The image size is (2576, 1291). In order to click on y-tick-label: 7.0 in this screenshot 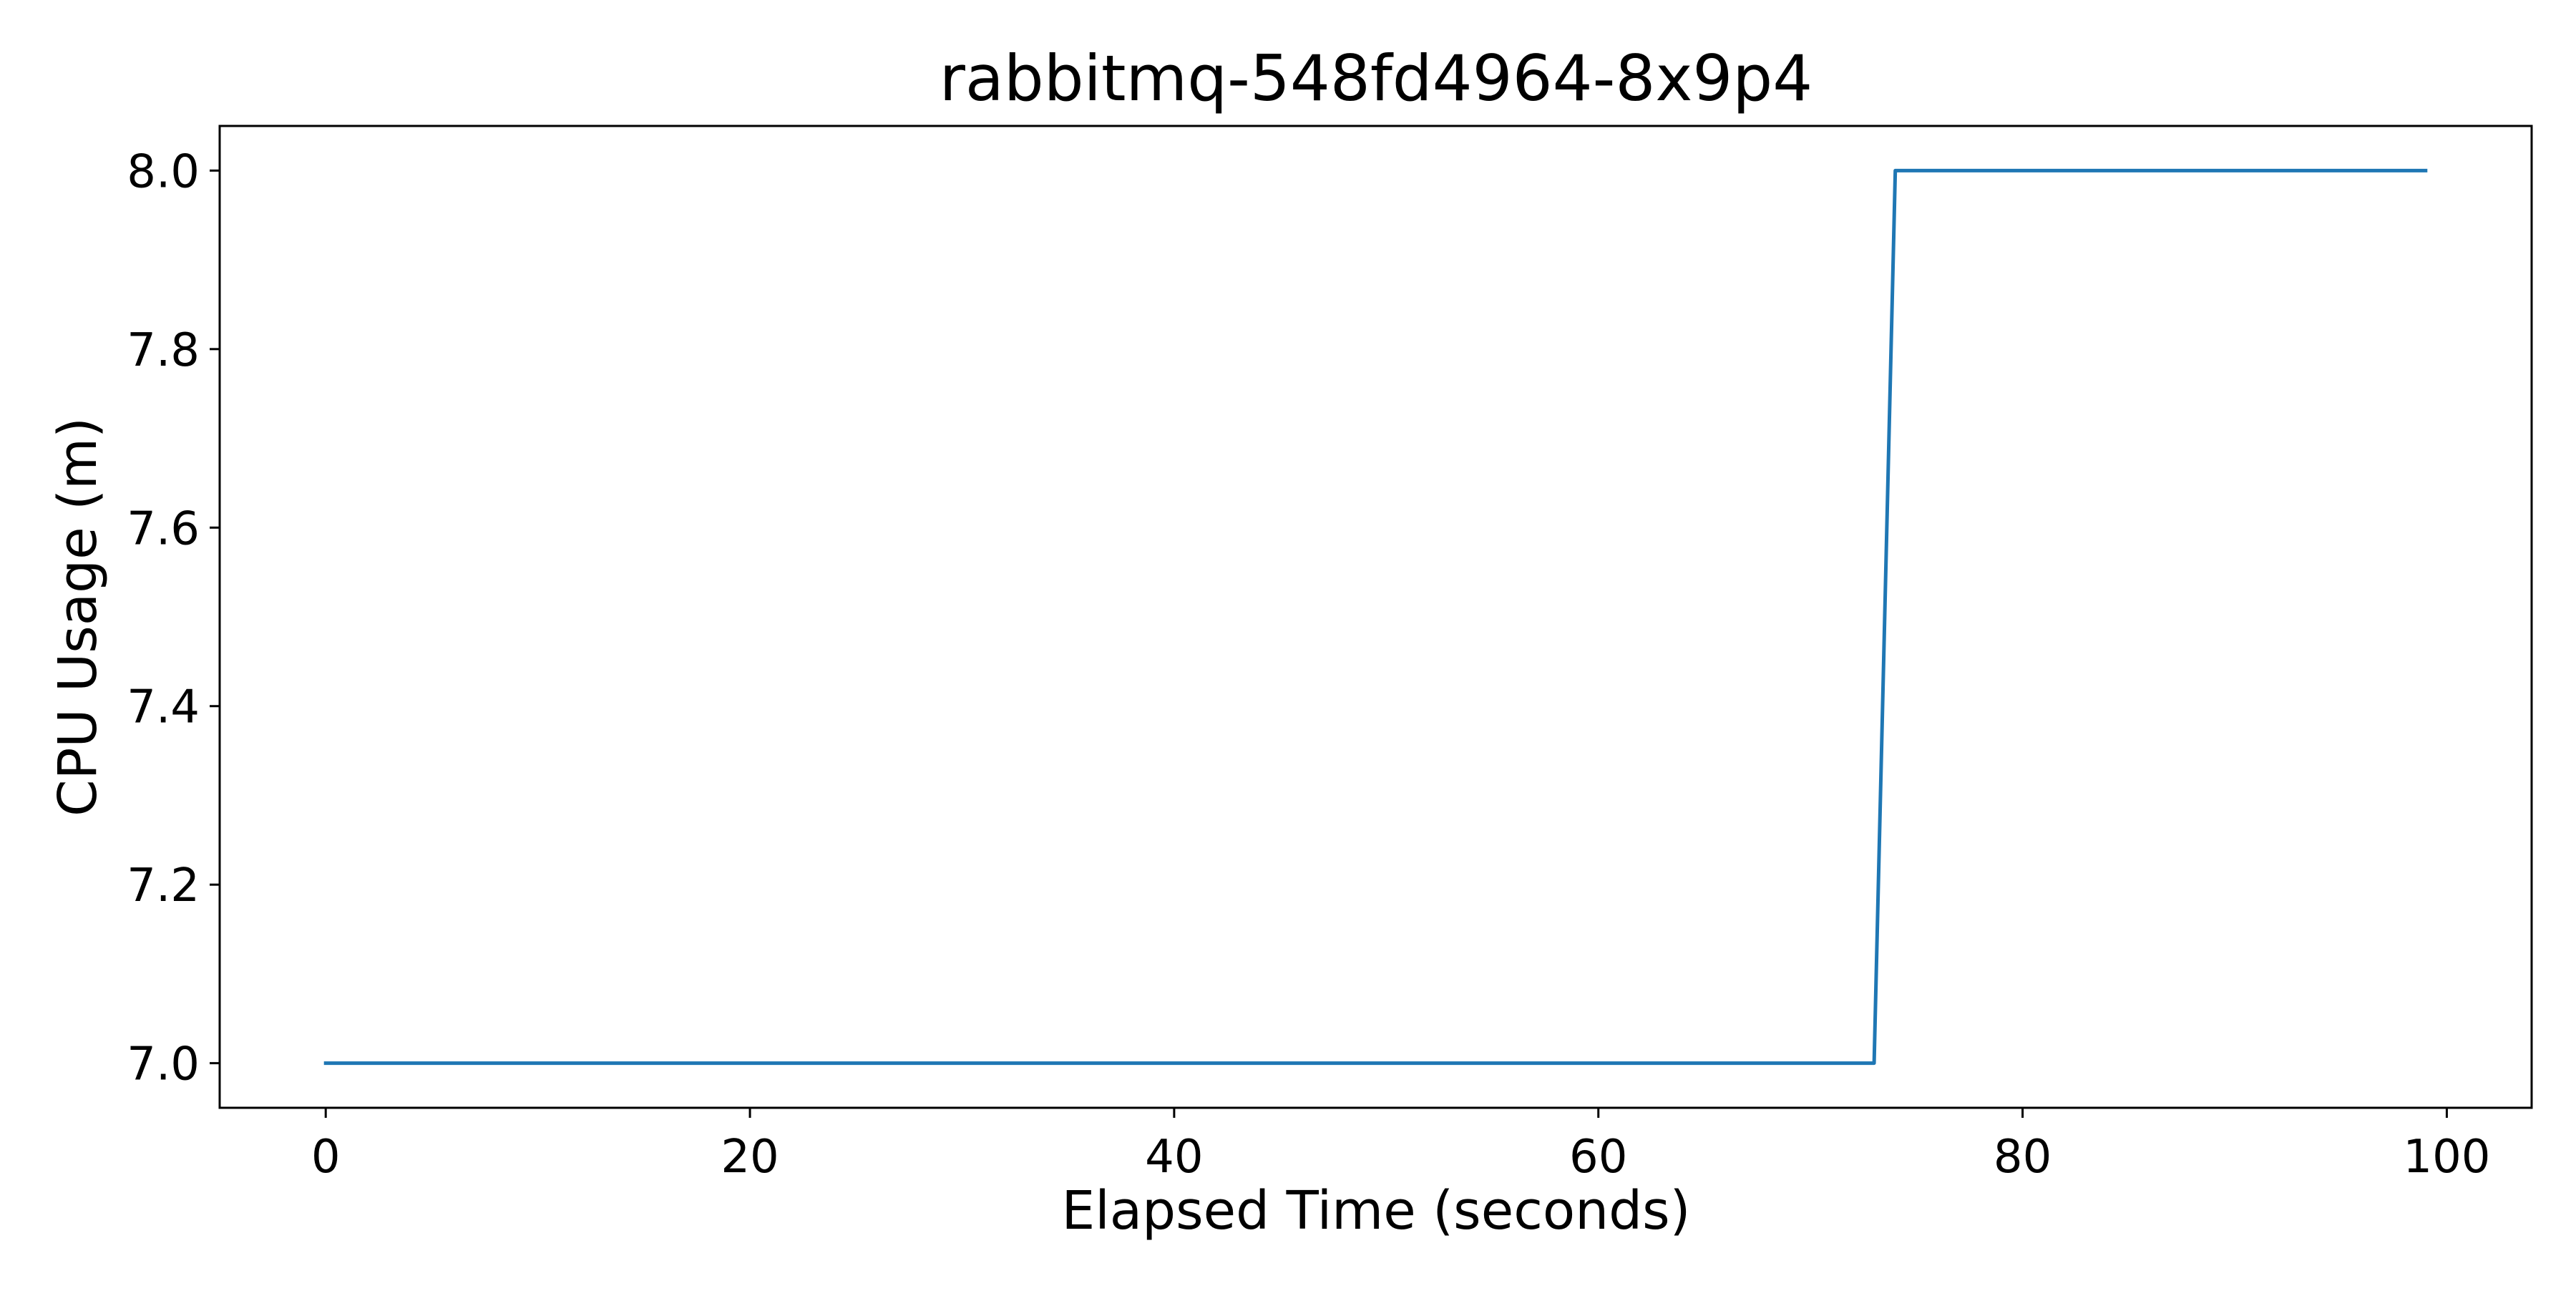, I will do `click(163, 1064)`.